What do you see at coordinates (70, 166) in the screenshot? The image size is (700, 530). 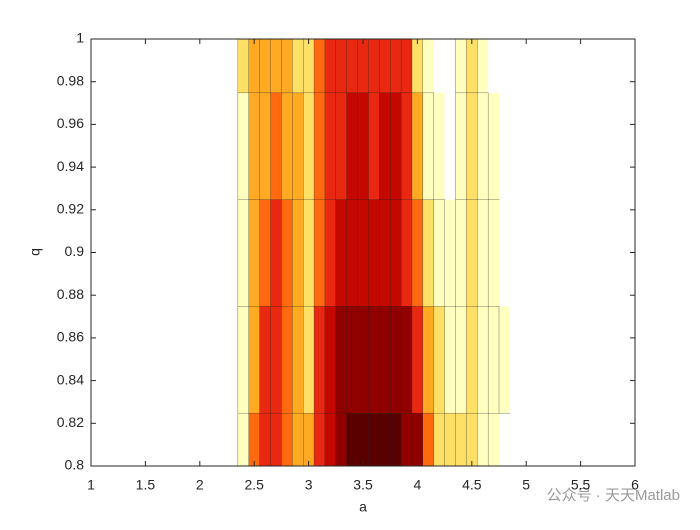 I see `y-tick-label: 0.94` at bounding box center [70, 166].